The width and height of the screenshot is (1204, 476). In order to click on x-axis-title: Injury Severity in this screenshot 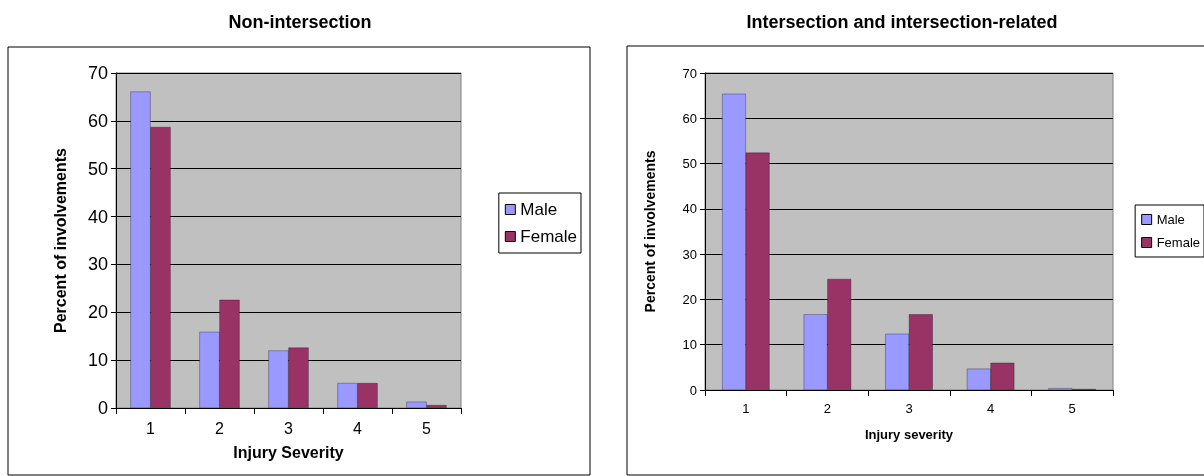, I will do `click(288, 452)`.